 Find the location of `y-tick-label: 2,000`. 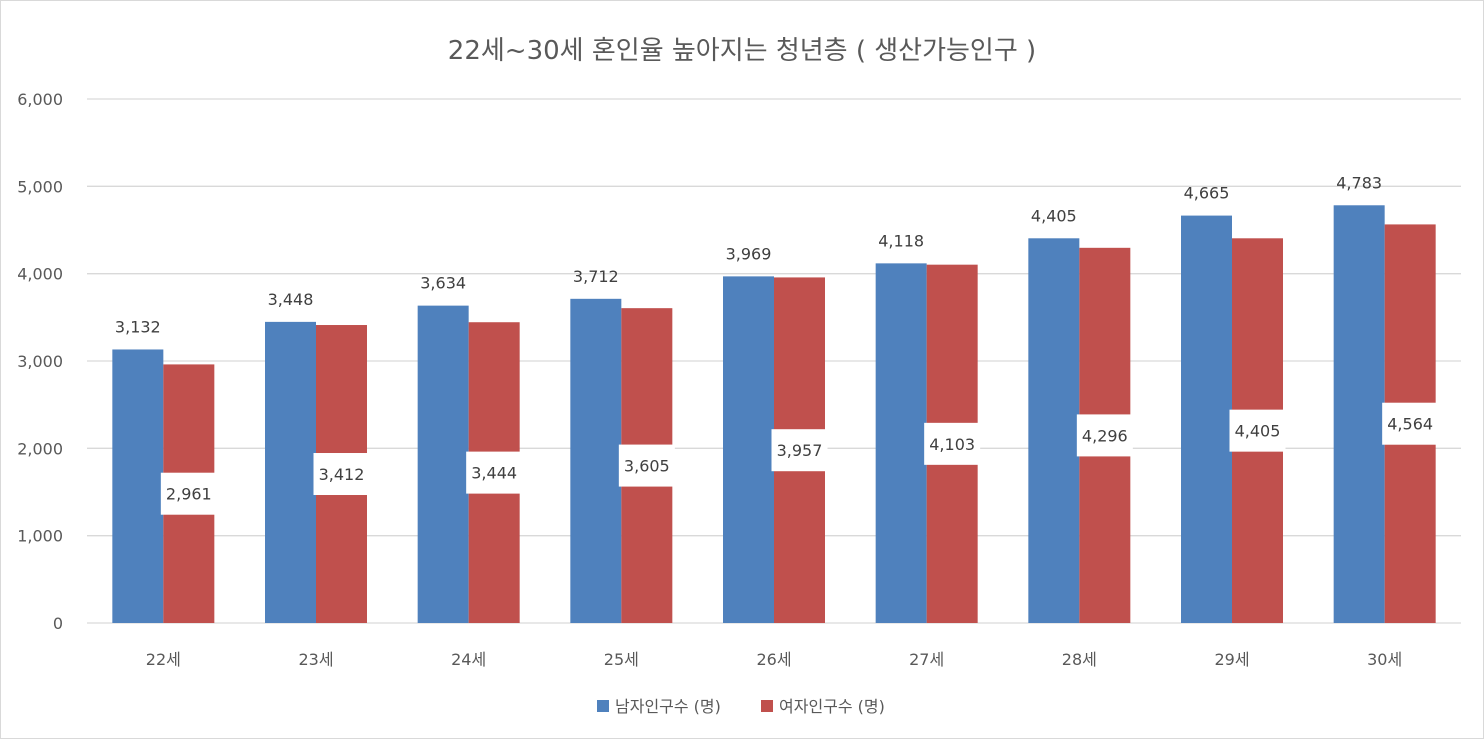

y-tick-label: 2,000 is located at coordinates (40, 448).